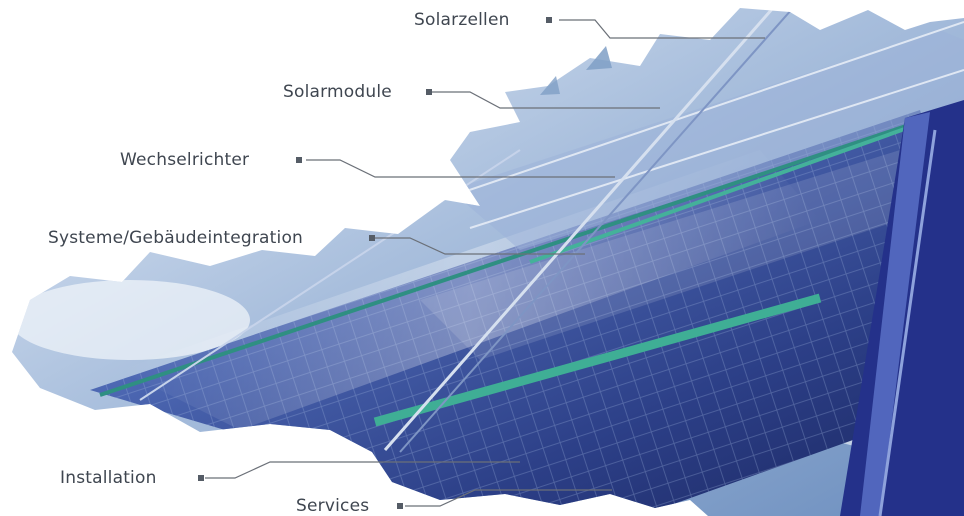  Describe the element at coordinates (460, 168) in the screenshot. I see `leader-line-wechselrichter` at that location.